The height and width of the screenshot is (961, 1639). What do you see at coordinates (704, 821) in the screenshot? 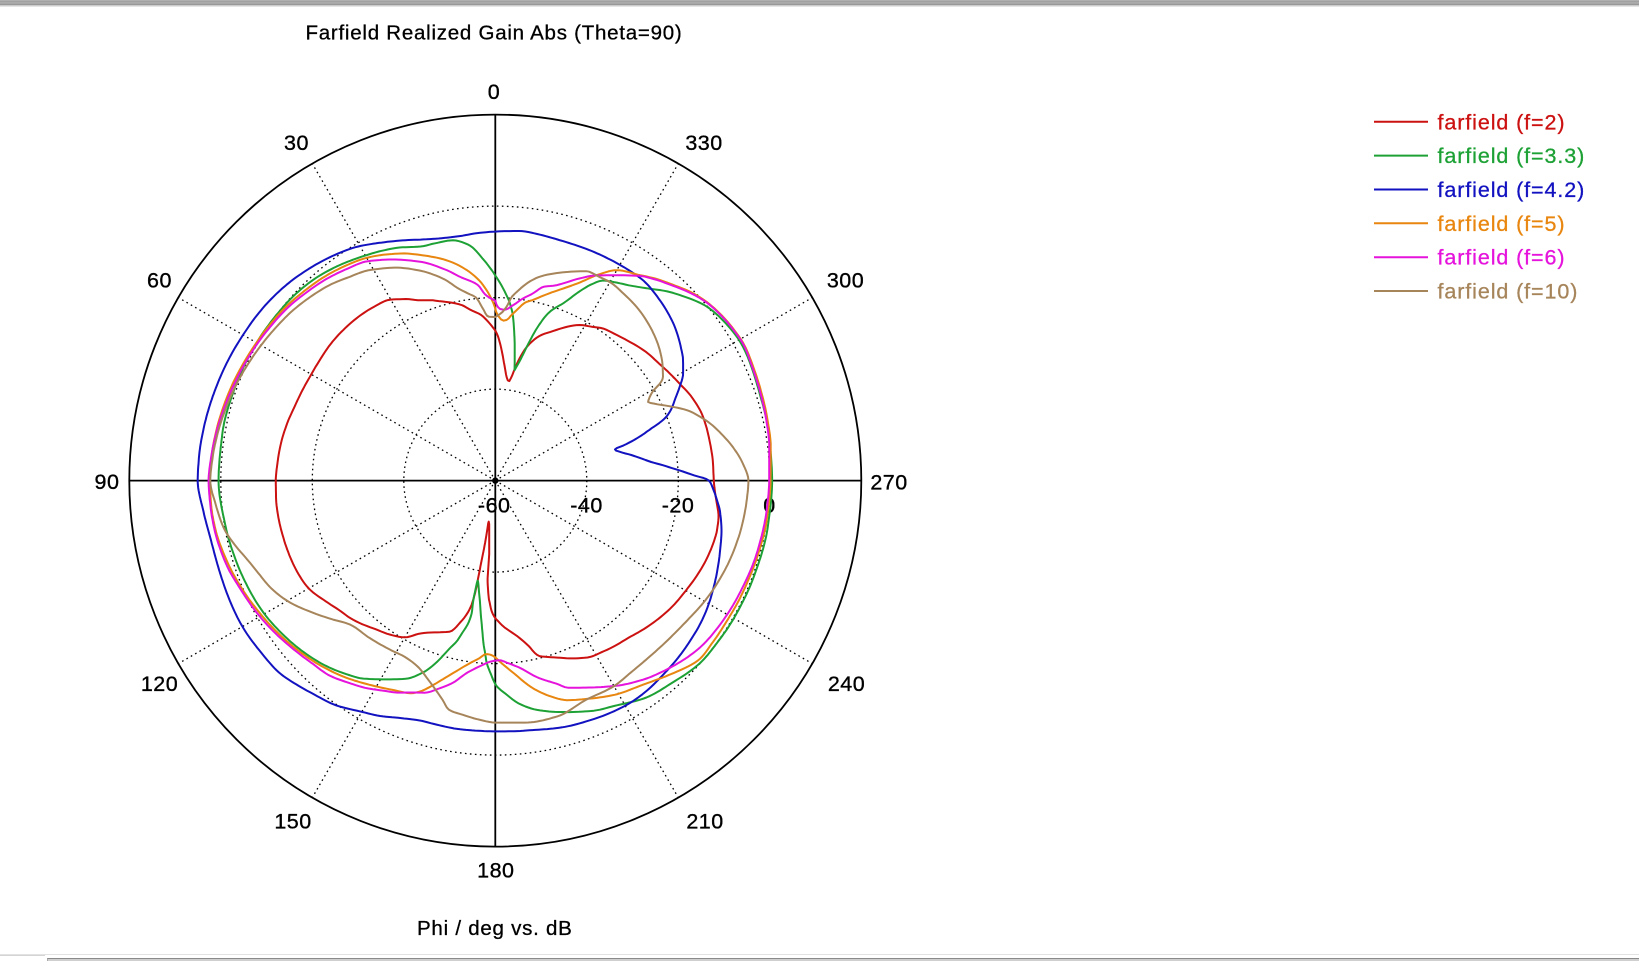
I see `svg-text: 210` at bounding box center [704, 821].